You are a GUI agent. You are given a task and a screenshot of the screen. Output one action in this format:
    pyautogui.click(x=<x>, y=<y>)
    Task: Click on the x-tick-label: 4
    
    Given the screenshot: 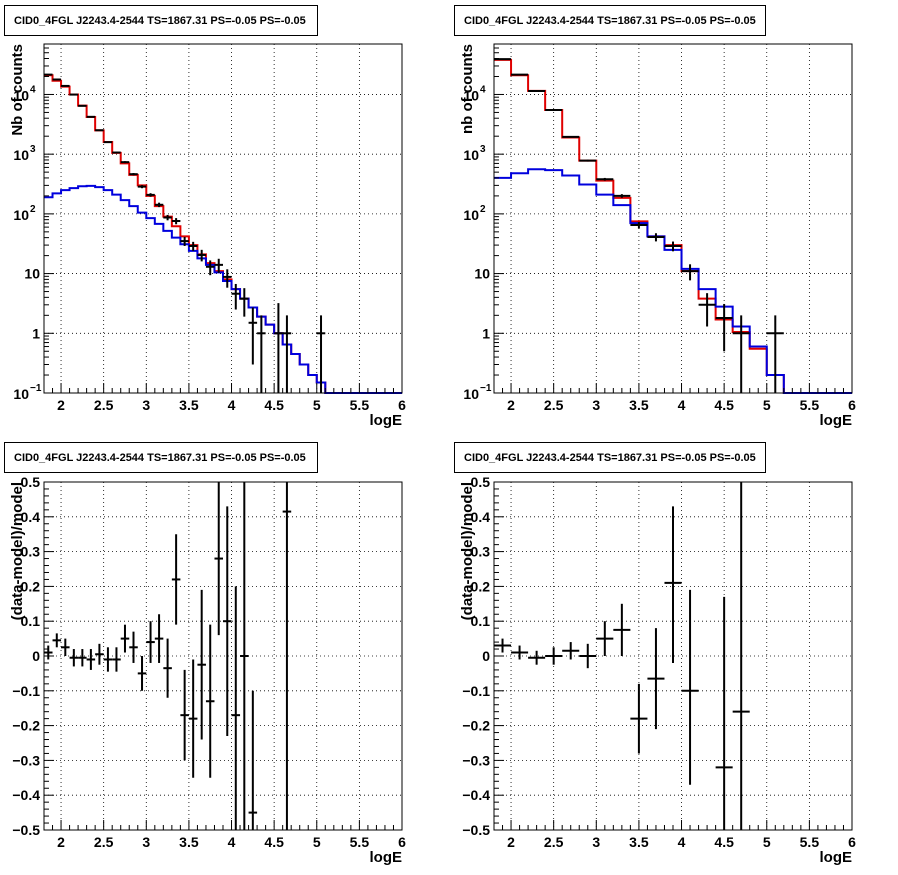 What is the action you would take?
    pyautogui.click(x=682, y=842)
    